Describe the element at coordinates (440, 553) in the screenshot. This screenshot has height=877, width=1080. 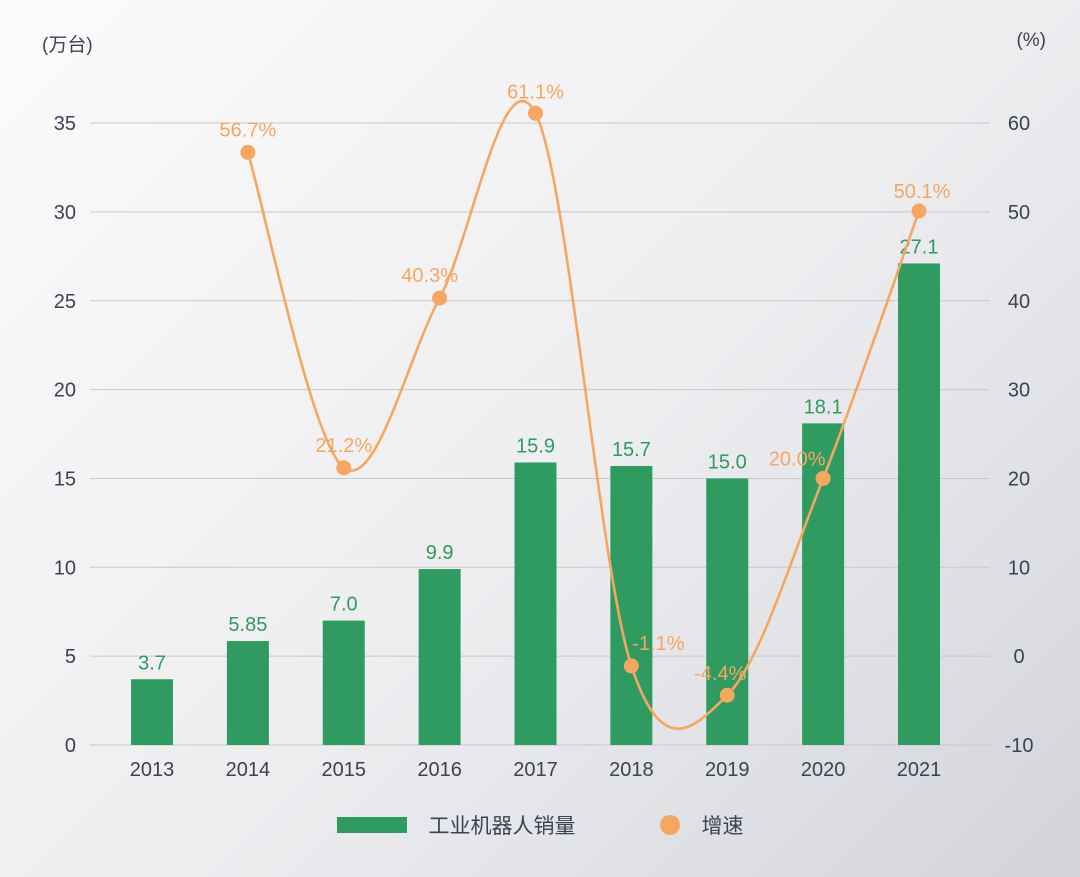
I see `bar-value-label: 9.9` at that location.